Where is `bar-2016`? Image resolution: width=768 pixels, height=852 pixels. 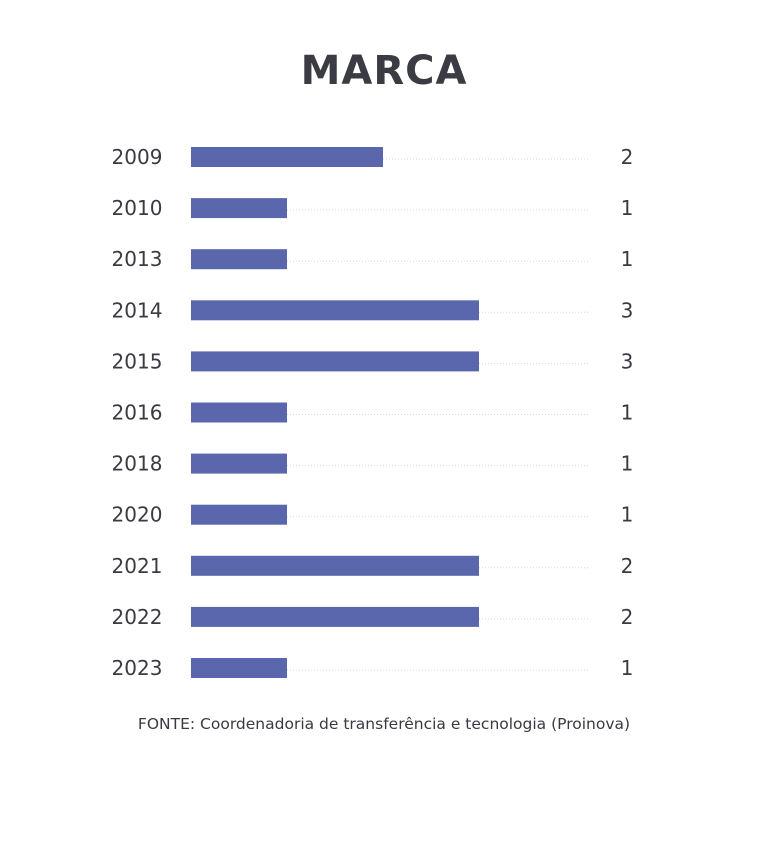
bar-2016 is located at coordinates (239, 412).